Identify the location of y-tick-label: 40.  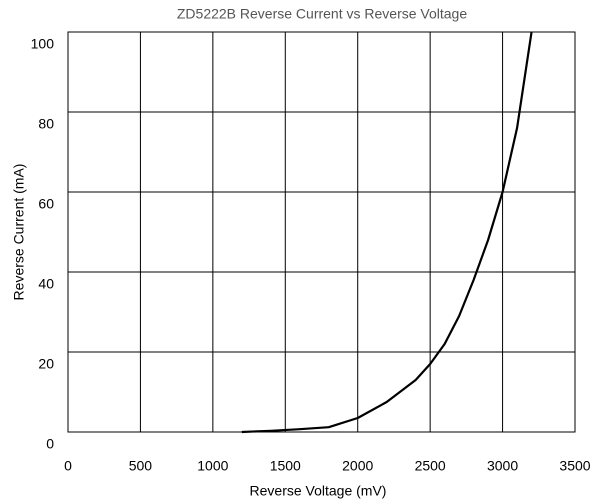
(46, 284).